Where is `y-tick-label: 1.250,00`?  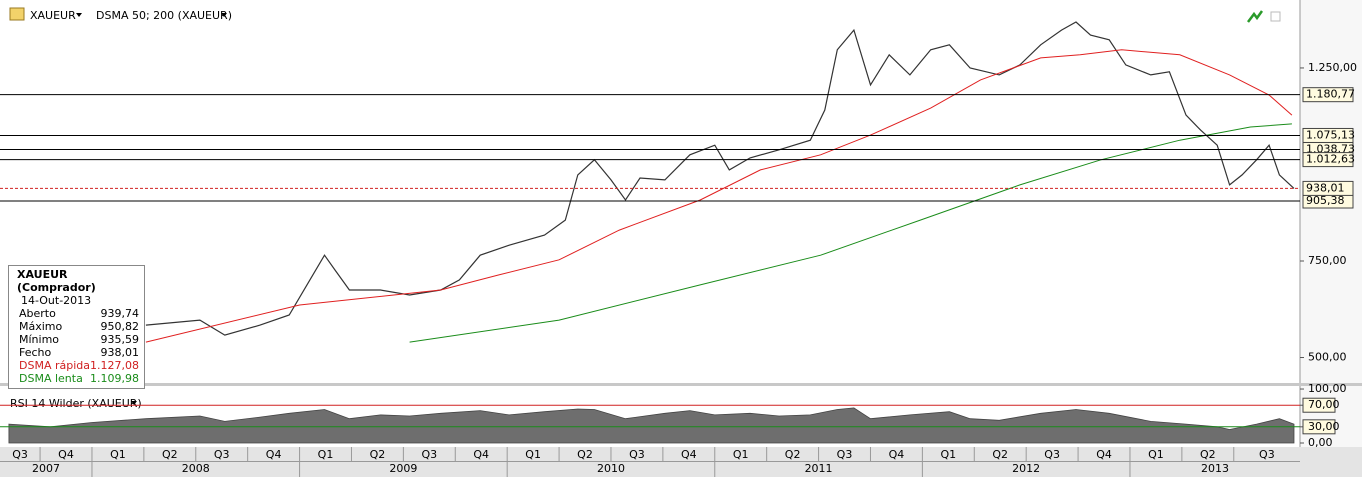 y-tick-label: 1.250,00 is located at coordinates (1332, 67).